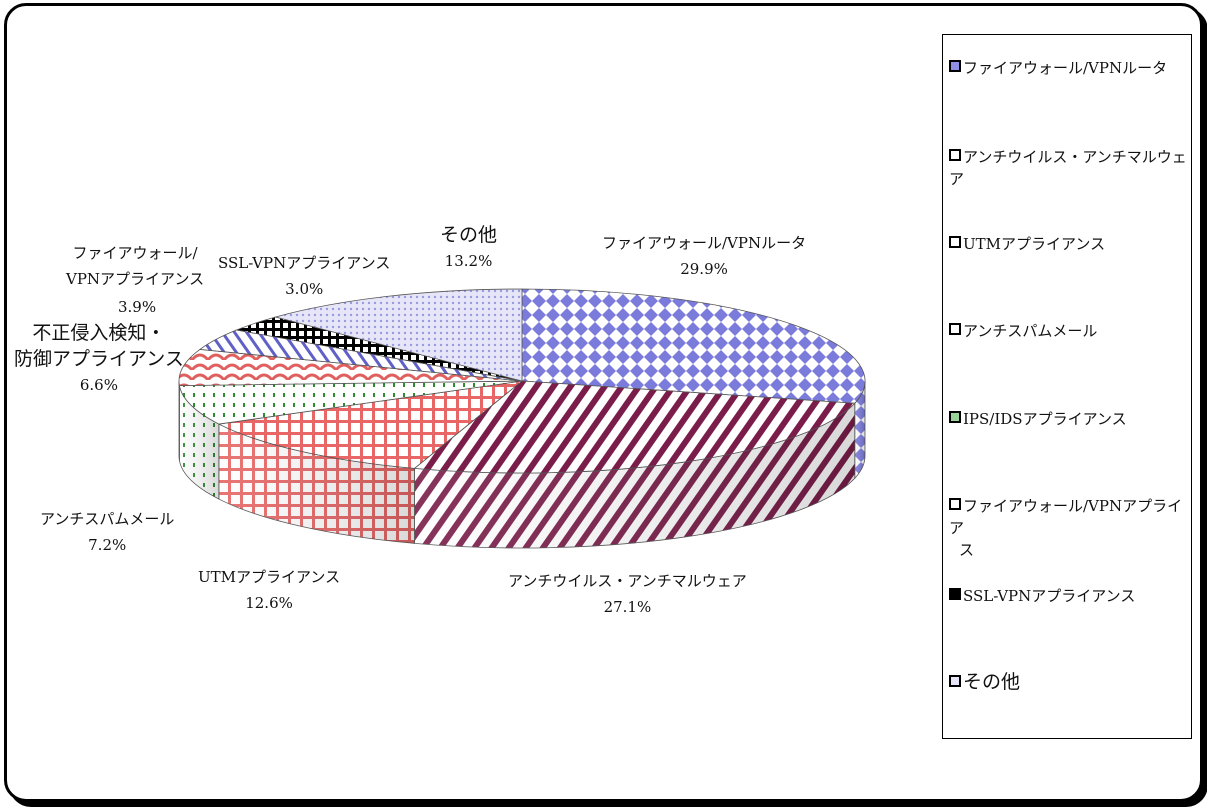 Image resolution: width=1207 pixels, height=809 pixels. Describe the element at coordinates (1045, 419) in the screenshot. I see `legend-label: IPS/IDSアプライアンス` at that location.